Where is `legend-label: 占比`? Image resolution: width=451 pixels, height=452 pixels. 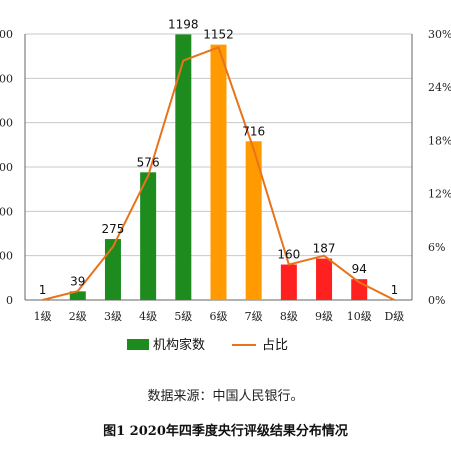
legend-label: 占比 is located at coordinates (275, 345).